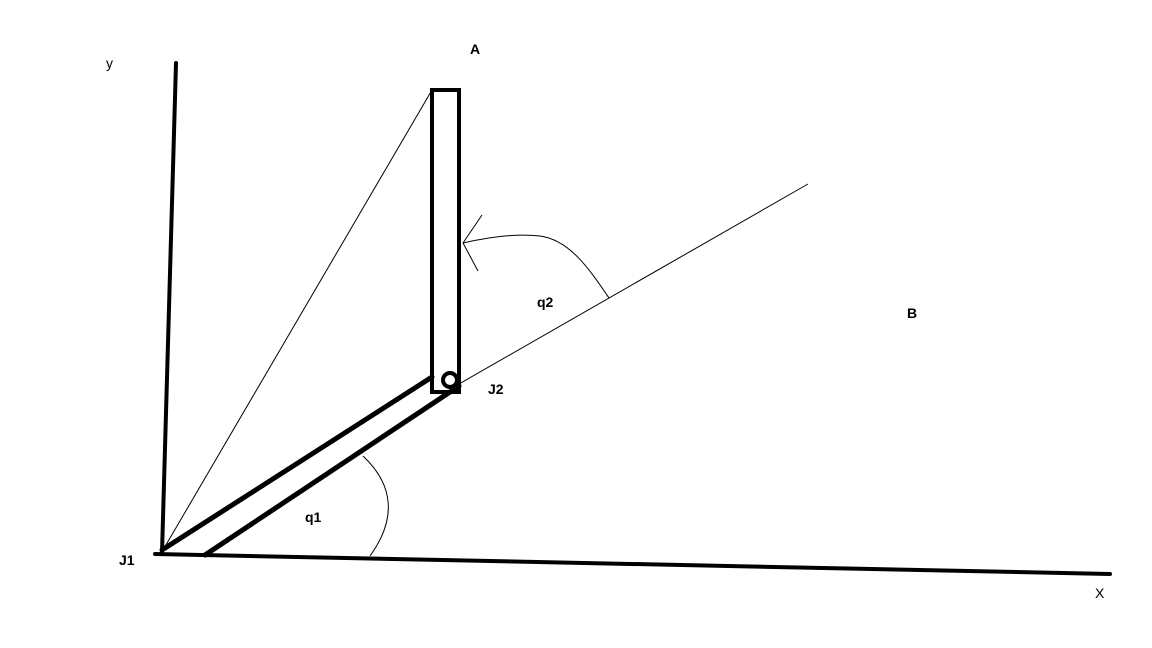 Image resolution: width=1152 pixels, height=648 pixels. I want to click on angle-q2-label: q2, so click(545, 302).